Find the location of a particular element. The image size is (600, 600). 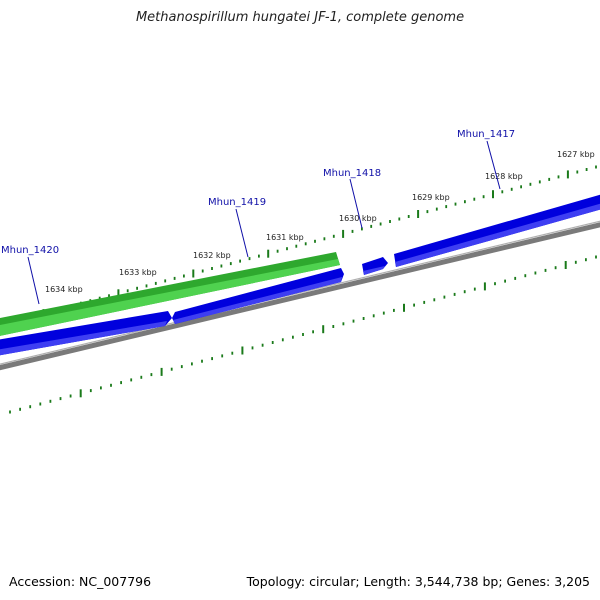

gene-label-mhun-1419: Mhun_1419 is located at coordinates (237, 202).